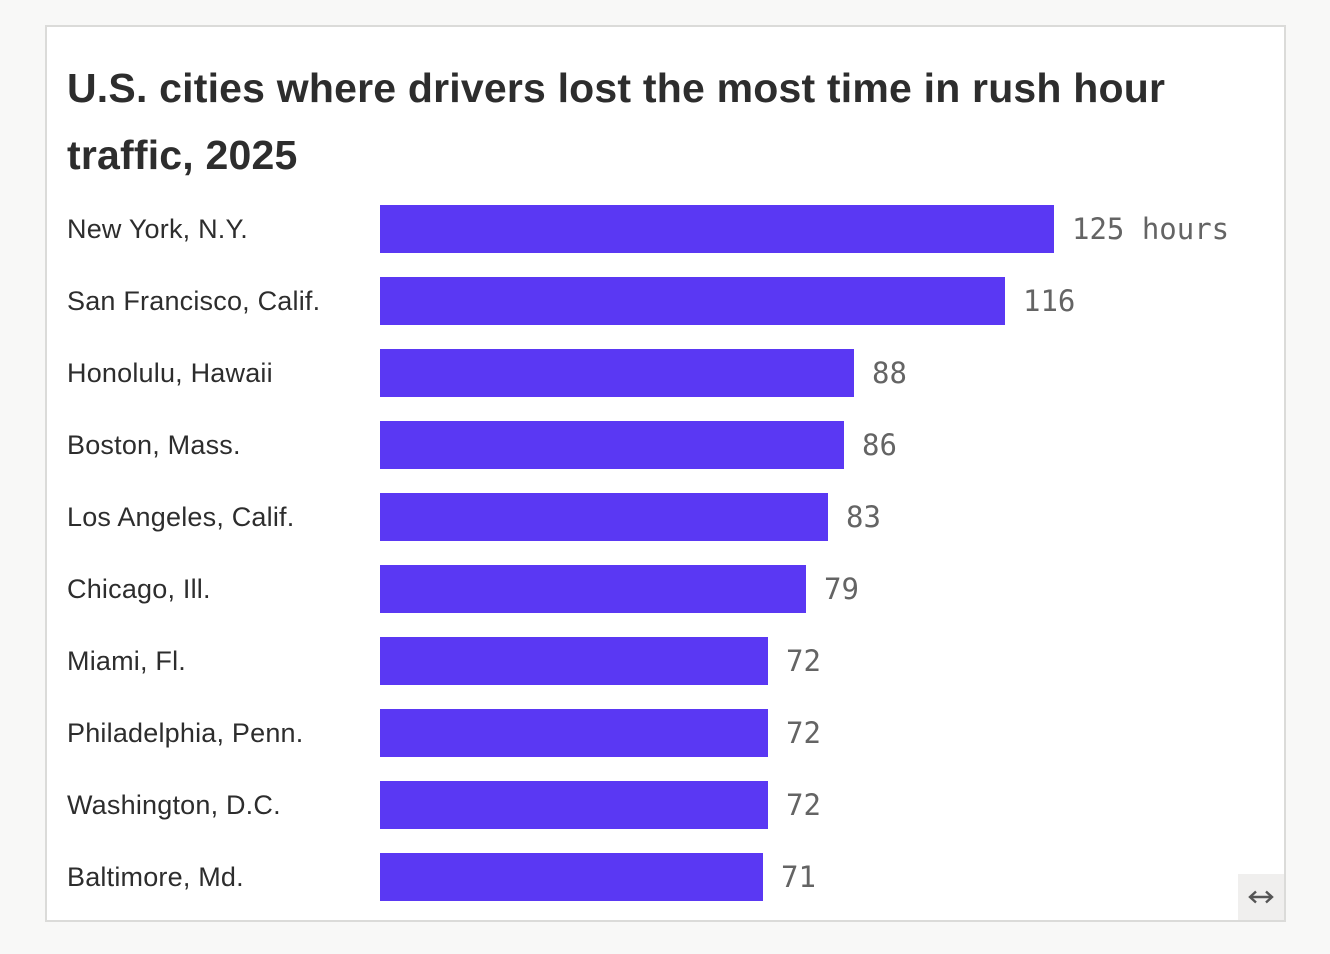 This screenshot has width=1330, height=954. Describe the element at coordinates (126, 660) in the screenshot. I see `city-label: Miami, Fl.` at that location.